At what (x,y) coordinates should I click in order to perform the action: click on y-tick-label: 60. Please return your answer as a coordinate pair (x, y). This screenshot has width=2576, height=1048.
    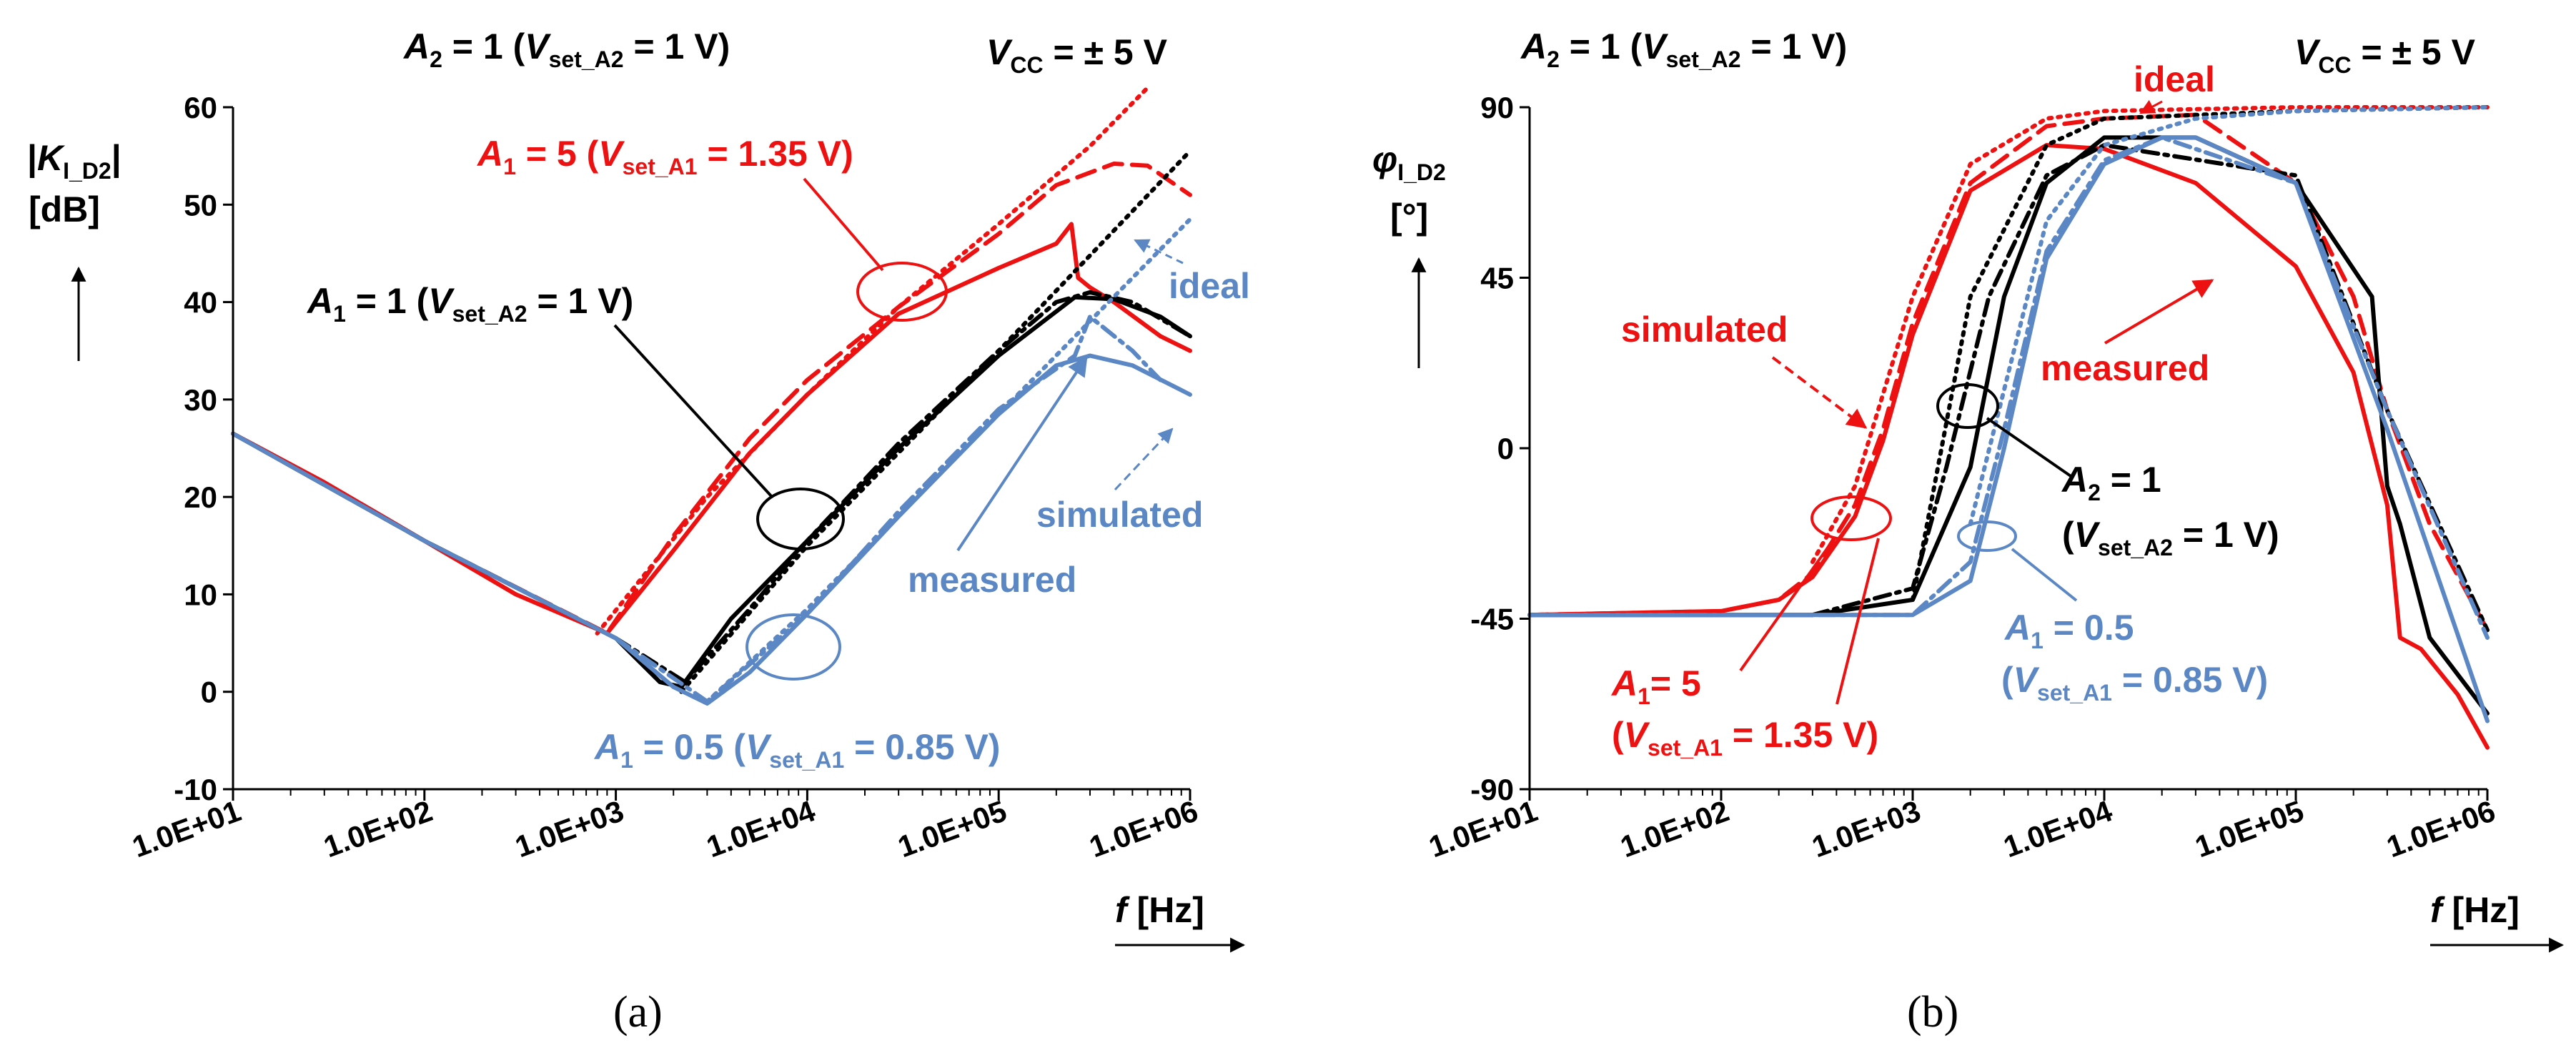
    Looking at the image, I should click on (200, 107).